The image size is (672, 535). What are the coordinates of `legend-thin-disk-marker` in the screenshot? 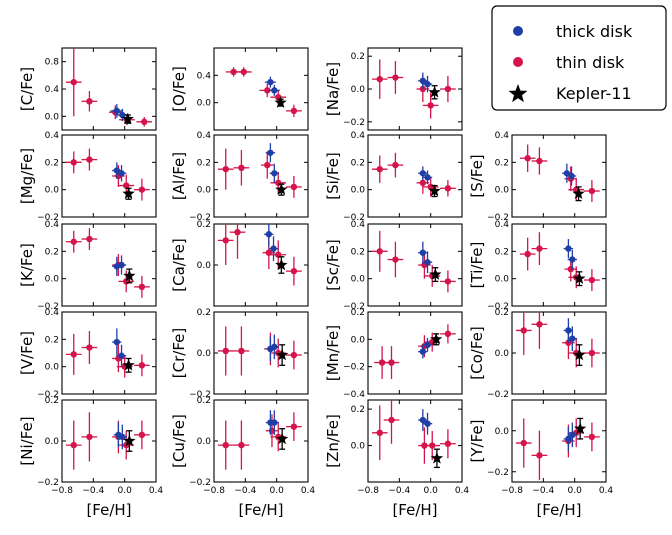 It's located at (518, 62).